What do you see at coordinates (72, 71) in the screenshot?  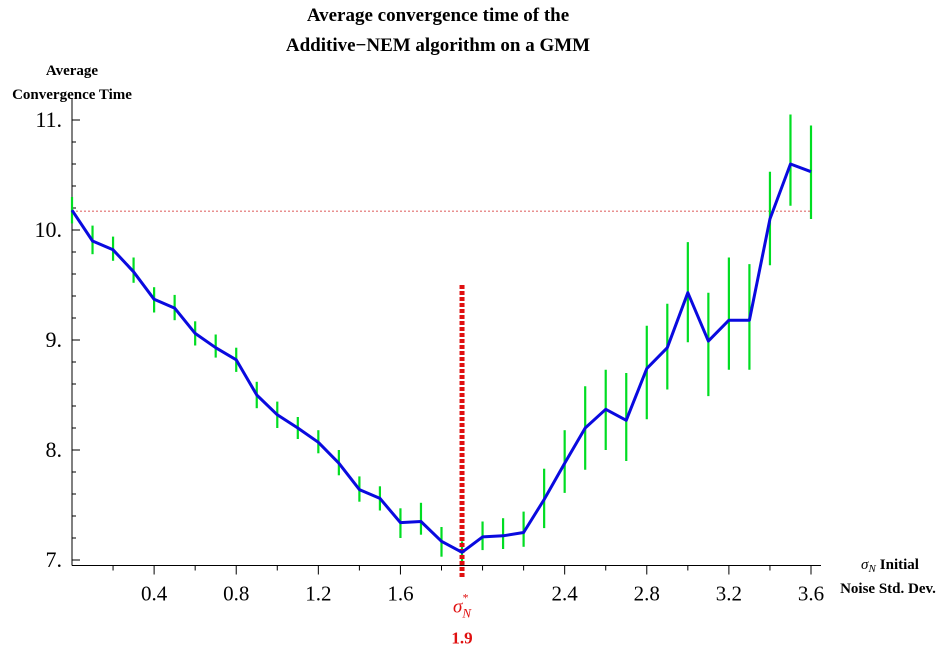 I see `y-axis-label-line1: Average` at bounding box center [72, 71].